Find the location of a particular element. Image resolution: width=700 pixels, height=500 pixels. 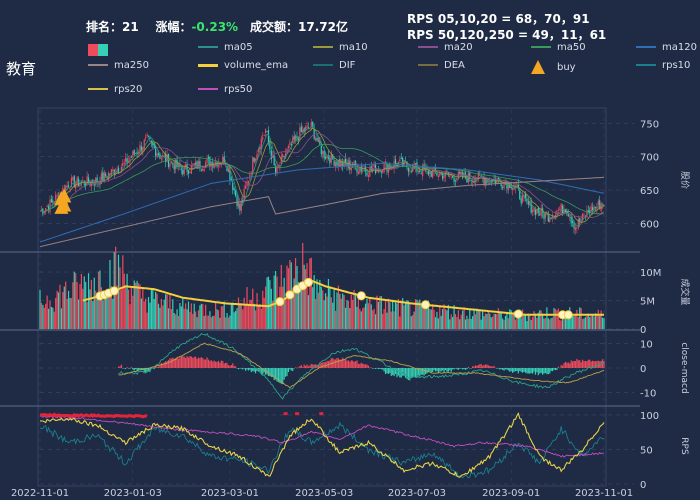

legend-label: volume_ema is located at coordinates (256, 65).